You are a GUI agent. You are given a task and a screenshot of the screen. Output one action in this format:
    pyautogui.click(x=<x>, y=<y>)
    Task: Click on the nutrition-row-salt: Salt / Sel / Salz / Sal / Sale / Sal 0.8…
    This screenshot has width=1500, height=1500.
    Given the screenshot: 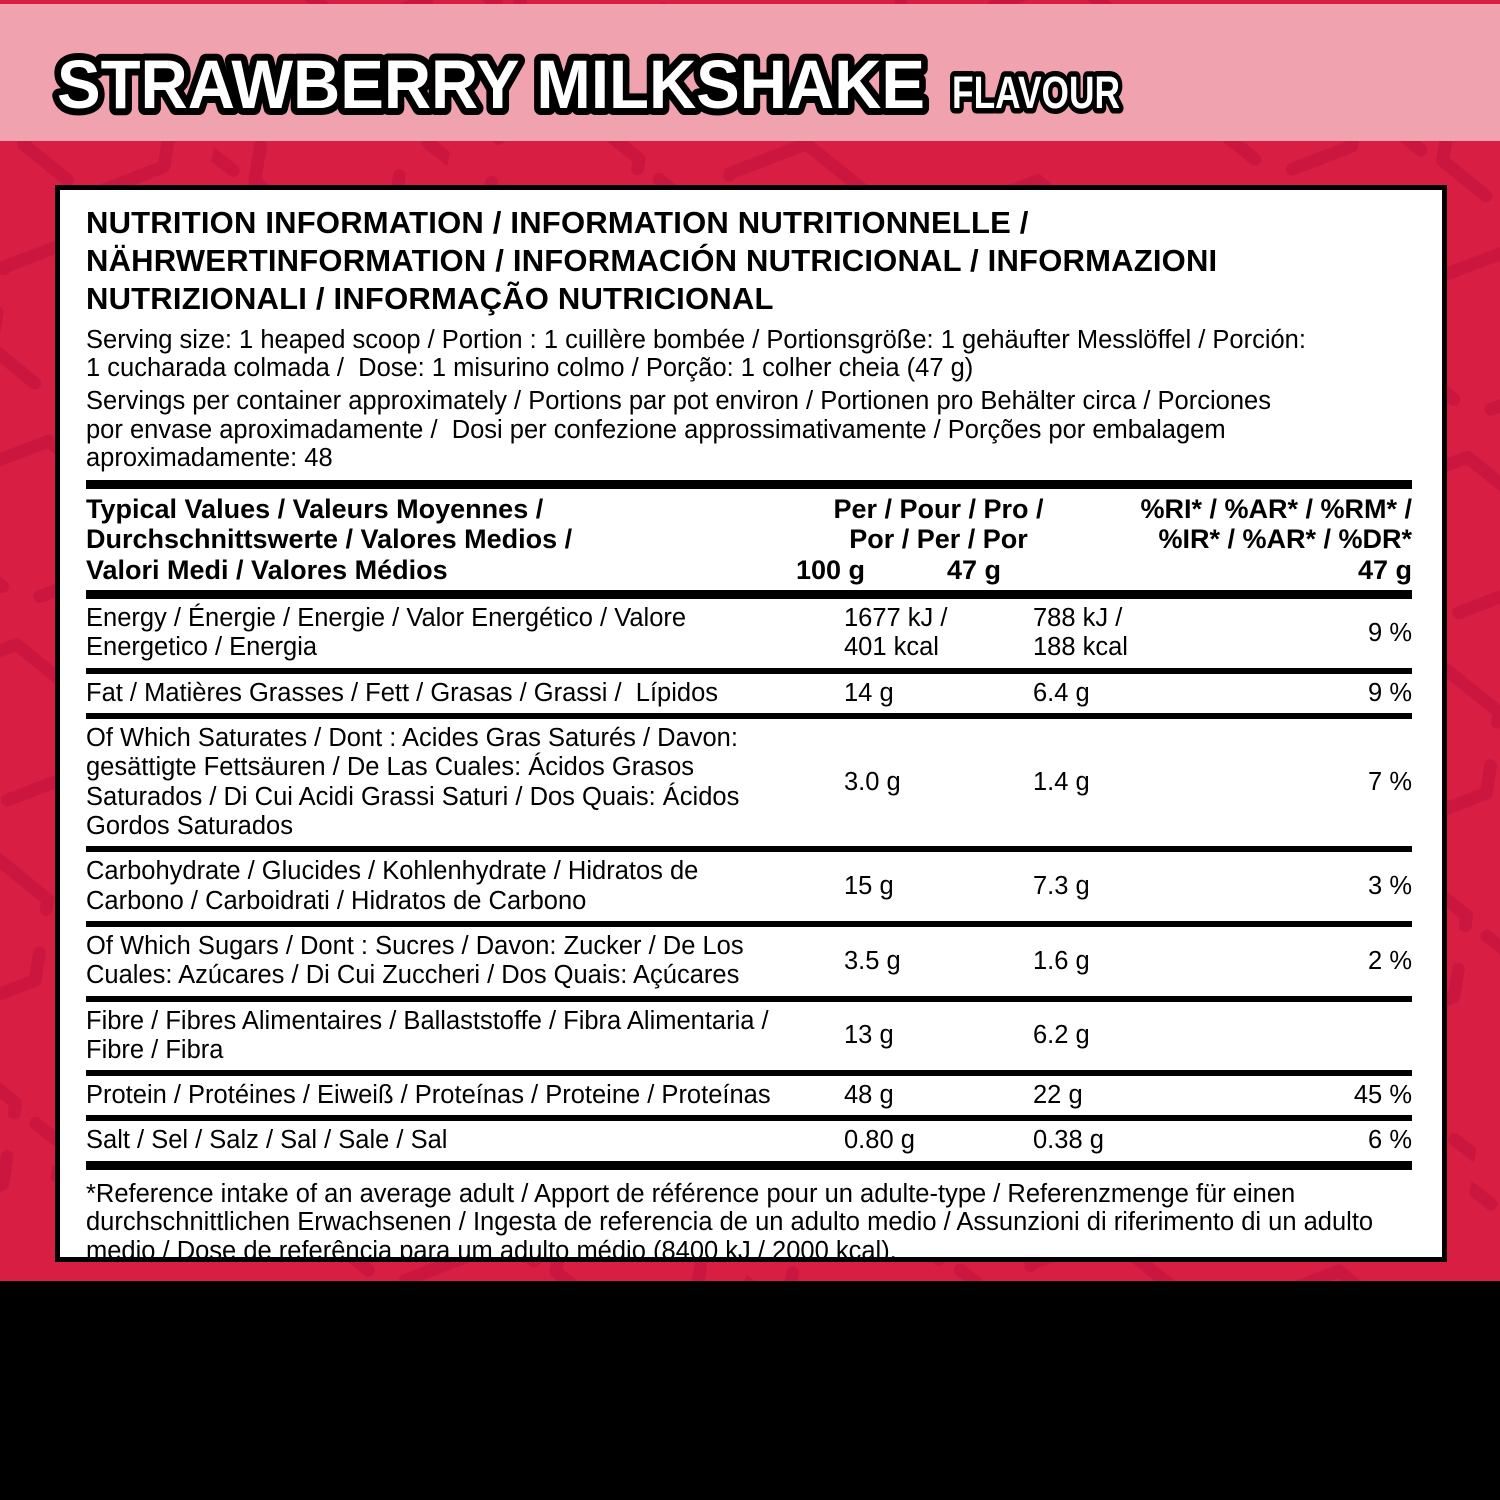 What is the action you would take?
    pyautogui.click(x=749, y=1145)
    